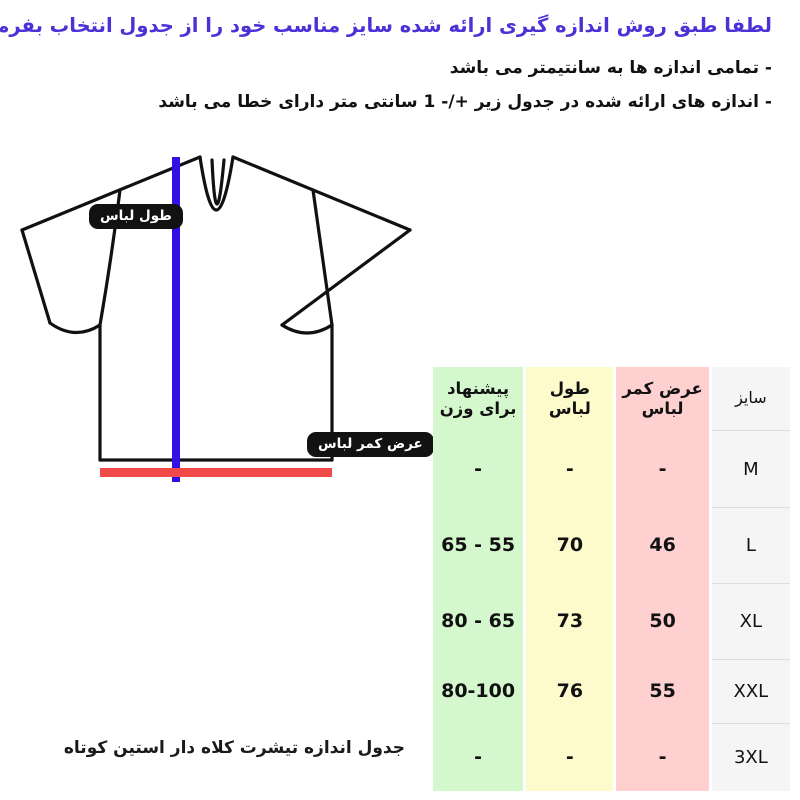 The image size is (800, 800). Describe the element at coordinates (478, 691) in the screenshot. I see `table-cell-weight-xxl: 80-100` at that location.